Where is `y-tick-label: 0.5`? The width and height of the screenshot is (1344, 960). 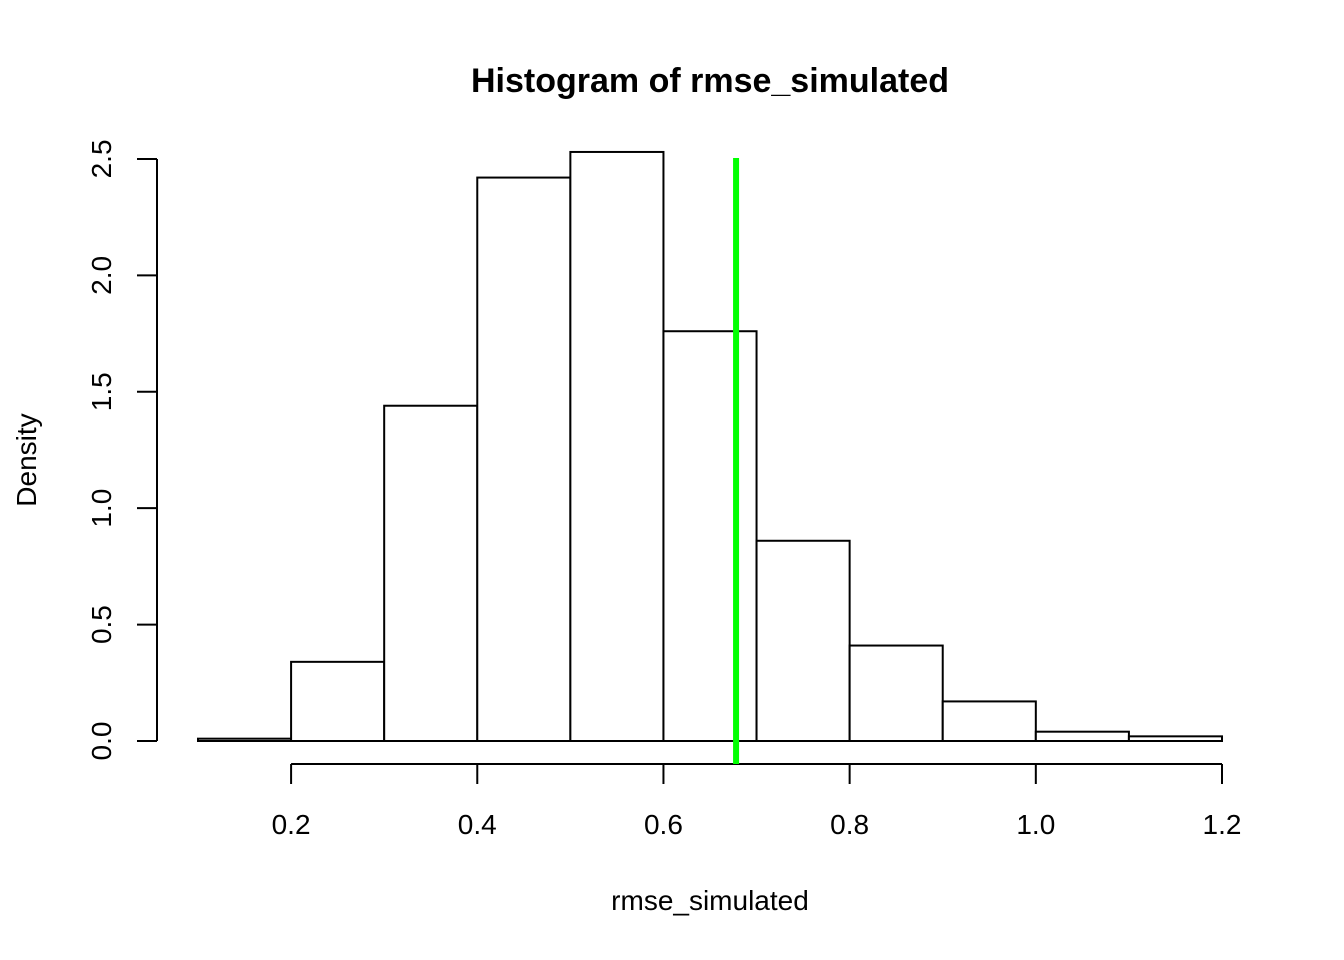 y-tick-label: 0.5 is located at coordinates (101, 624).